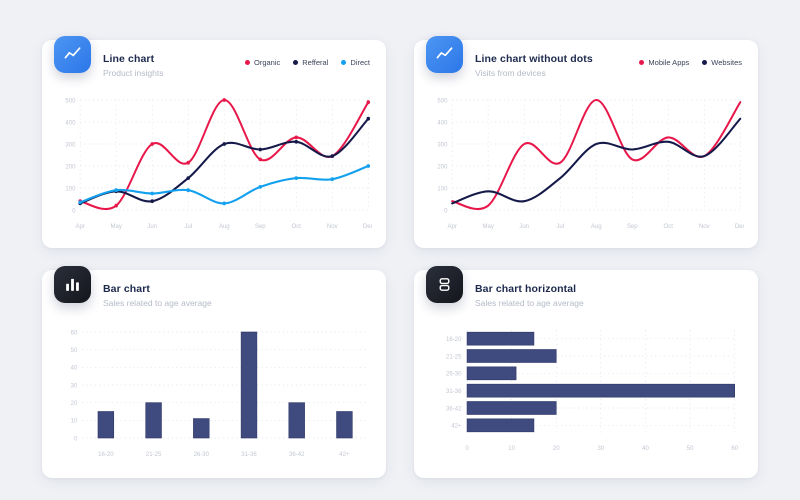  I want to click on page-title: Line chart, so click(129, 59).